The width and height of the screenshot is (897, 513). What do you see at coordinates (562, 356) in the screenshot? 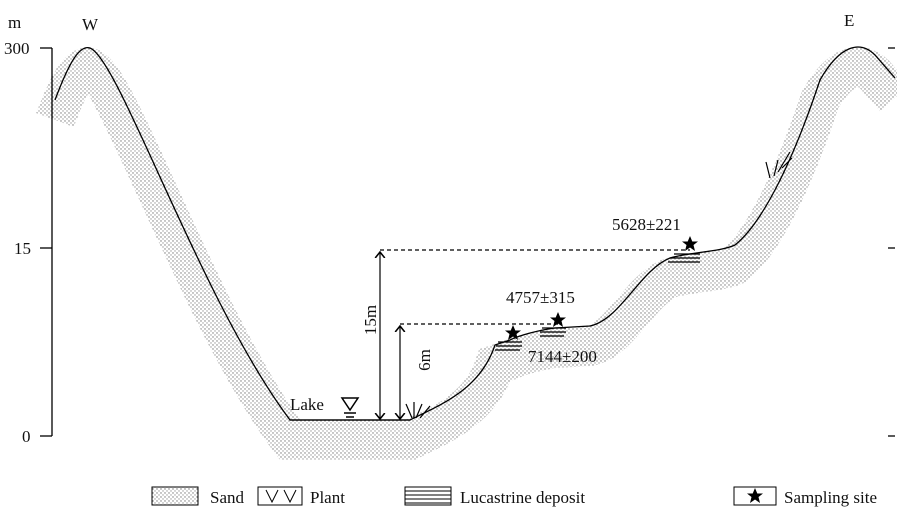
I see `sample-age: 7144±200` at bounding box center [562, 356].